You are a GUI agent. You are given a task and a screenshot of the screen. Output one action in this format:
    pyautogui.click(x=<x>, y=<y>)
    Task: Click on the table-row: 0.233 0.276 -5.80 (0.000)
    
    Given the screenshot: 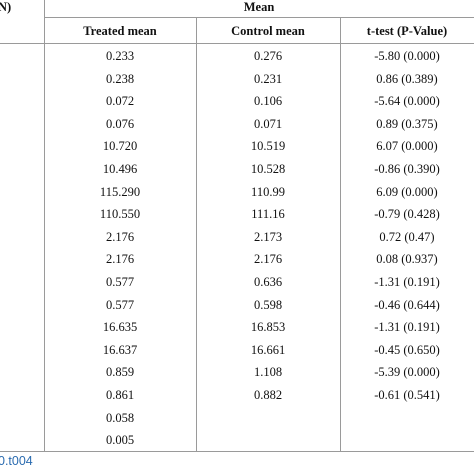 What is the action you would take?
    pyautogui.click(x=237, y=56)
    